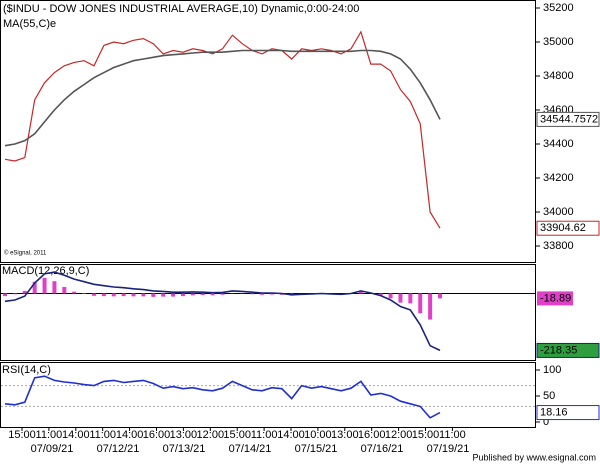 This screenshot has width=600, height=464. What do you see at coordinates (250, 449) in the screenshot?
I see `x-date-label: 07/14/21` at bounding box center [250, 449].